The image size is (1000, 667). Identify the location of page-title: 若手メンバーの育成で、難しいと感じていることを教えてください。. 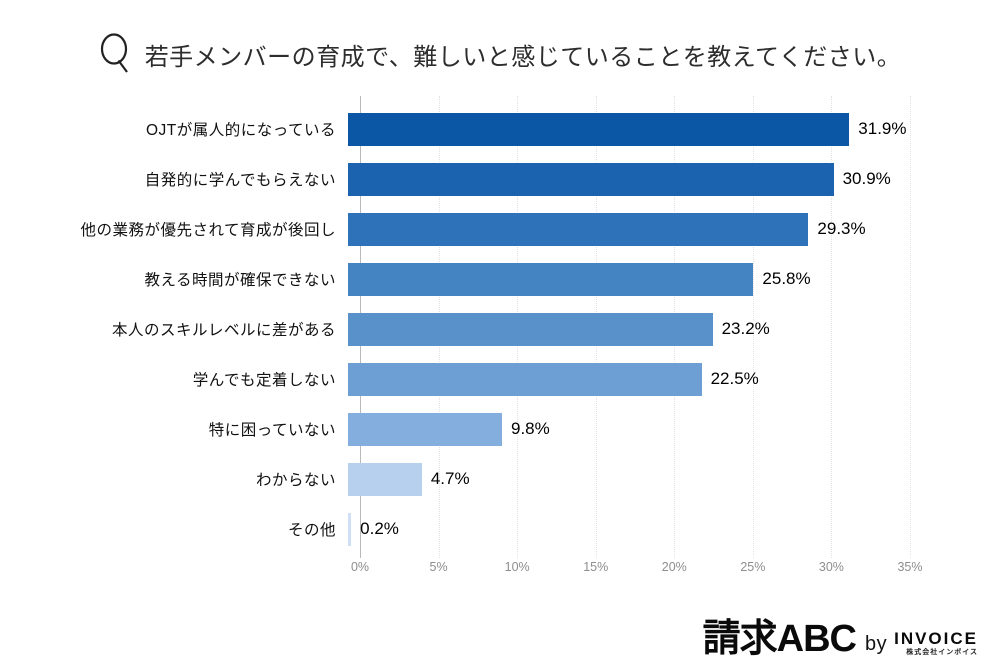
(523, 57).